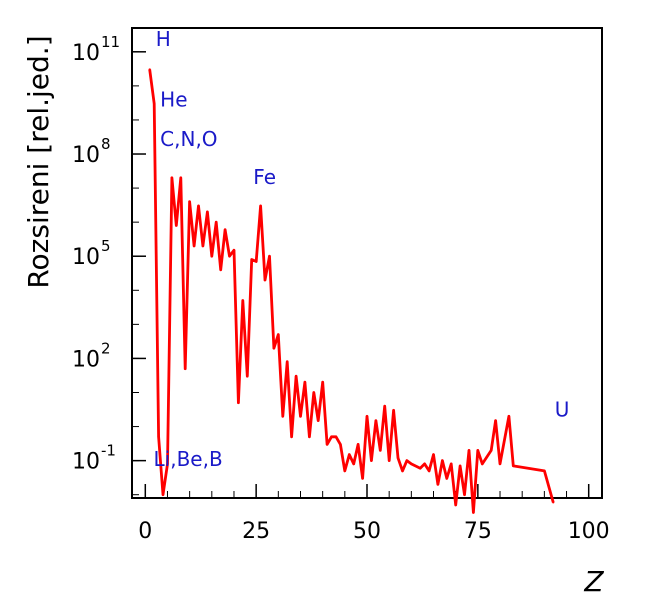  What do you see at coordinates (562, 409) in the screenshot?
I see `element-annotation: U` at bounding box center [562, 409].